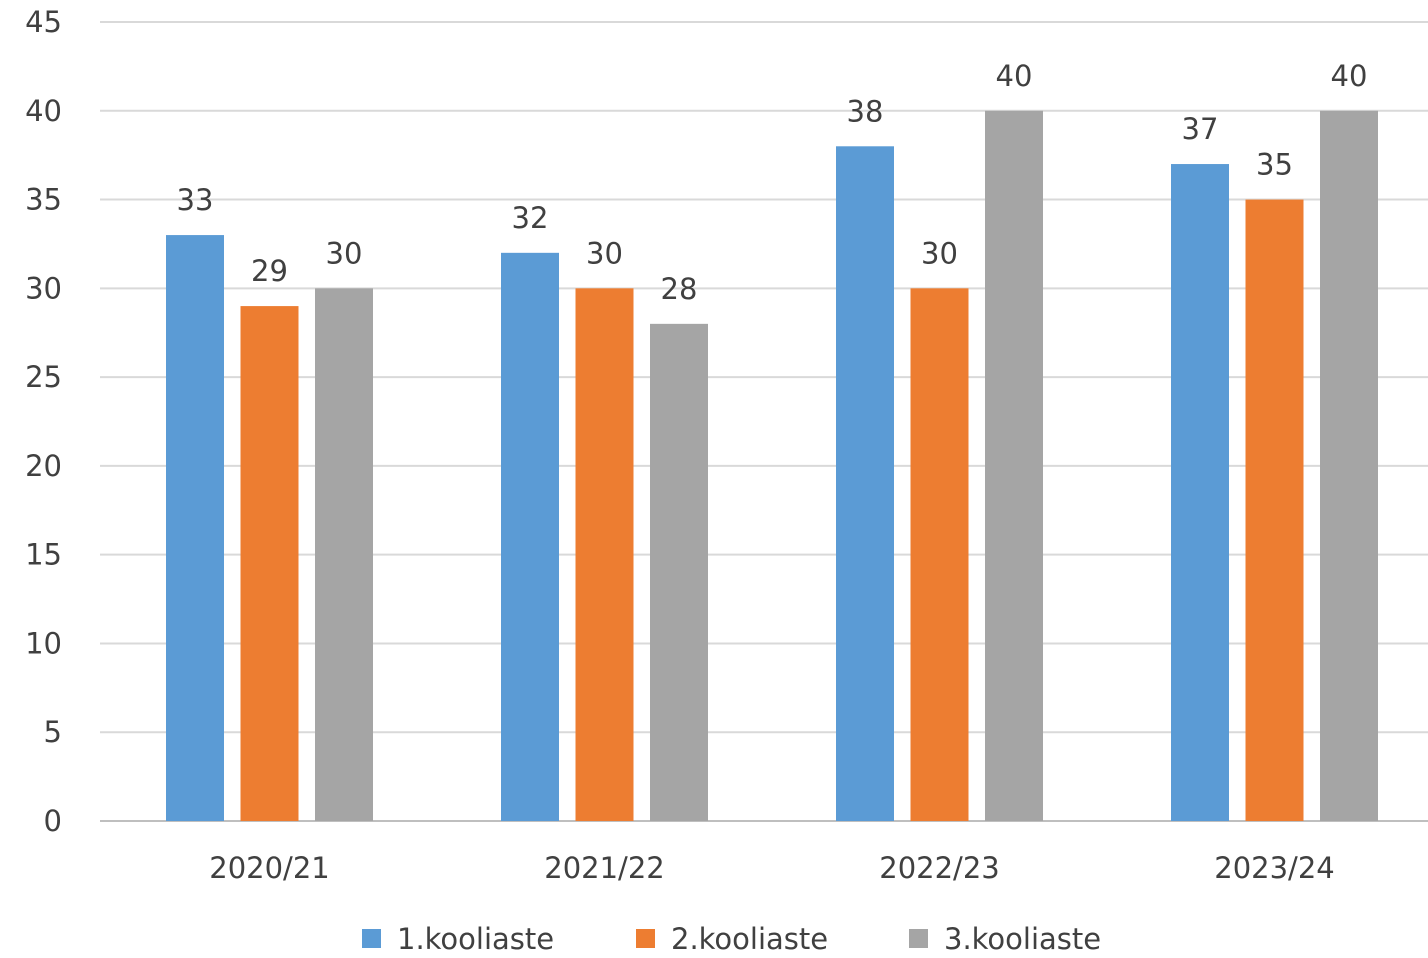  What do you see at coordinates (43, 111) in the screenshot?
I see `y-tick-label: 40` at bounding box center [43, 111].